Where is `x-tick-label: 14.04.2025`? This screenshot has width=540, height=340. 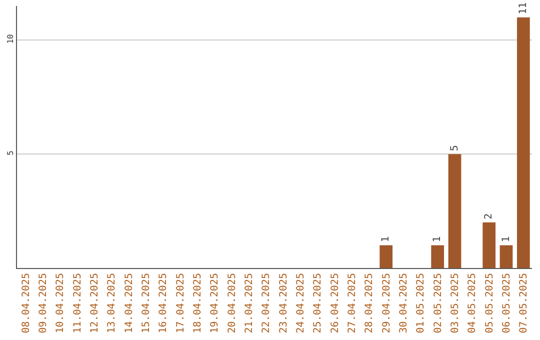 x-tick-label: 14.04.2025 is located at coordinates (129, 303).